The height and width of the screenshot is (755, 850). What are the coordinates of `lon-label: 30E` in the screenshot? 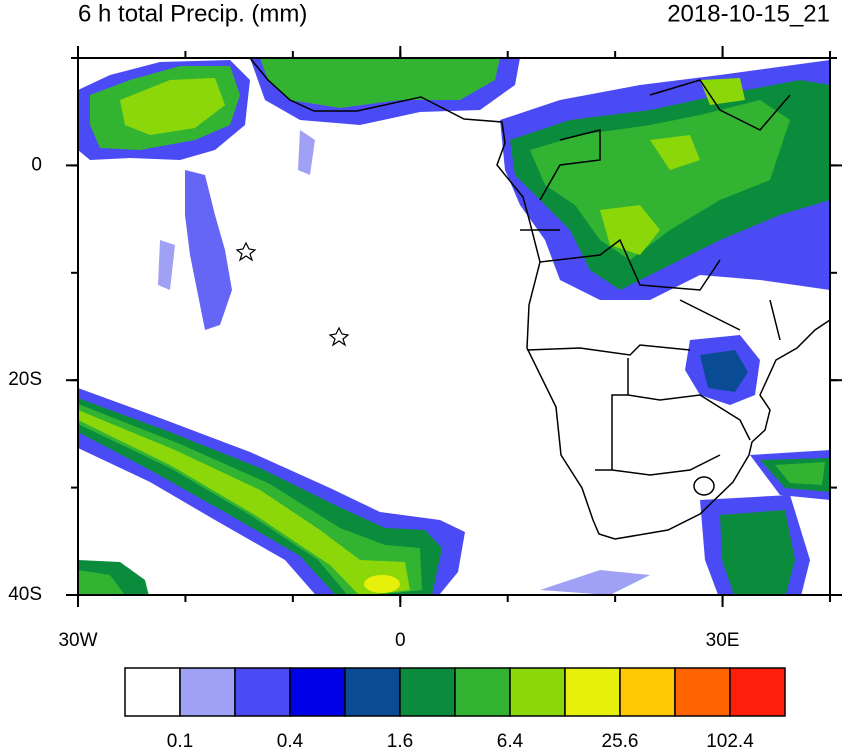 It's located at (723, 640).